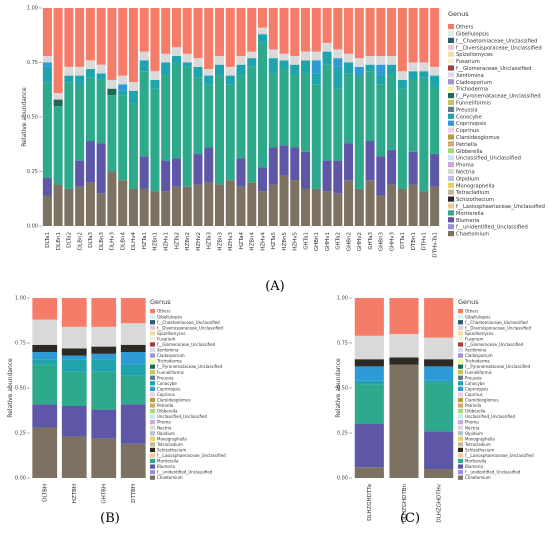 This screenshot has width=550, height=534. I want to click on x-tick-label: DTHv1, so click(425, 241).